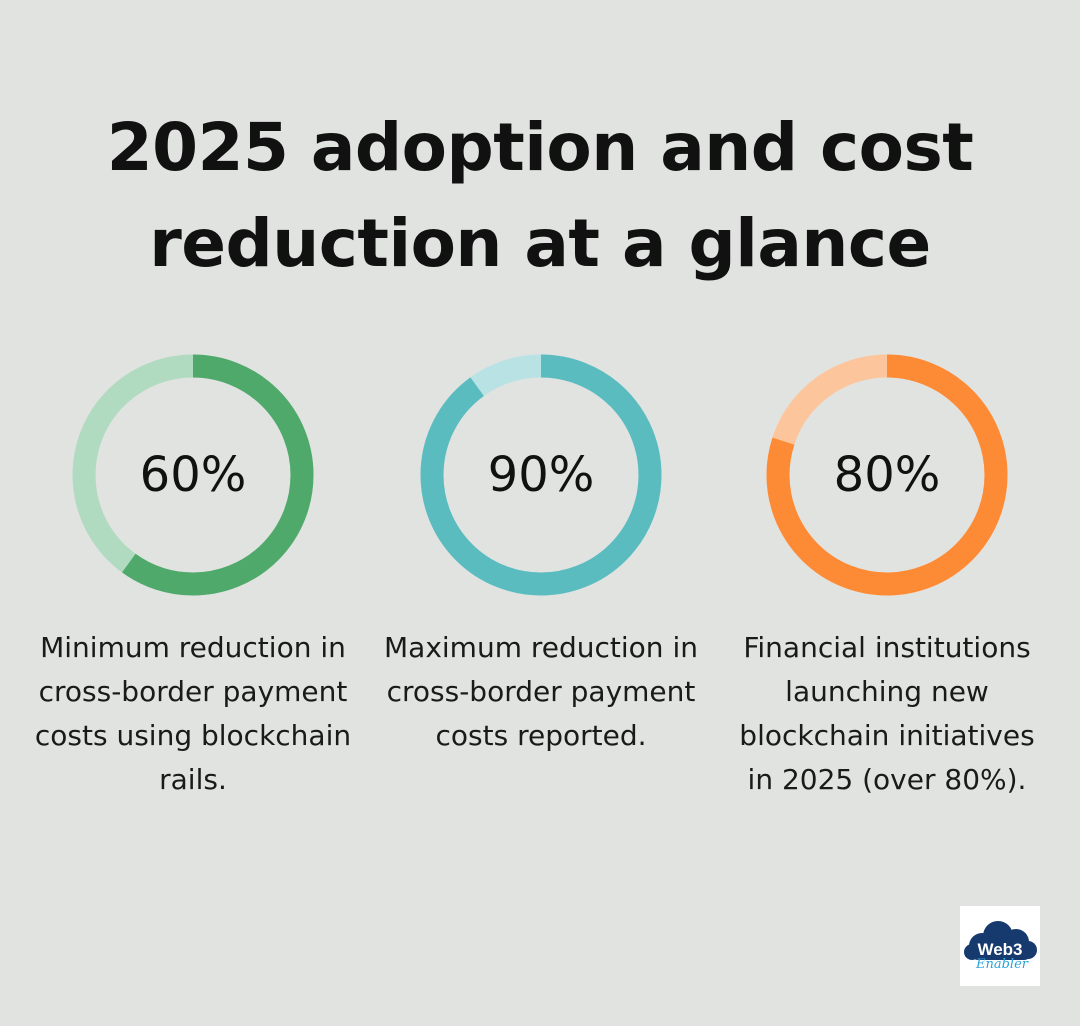  I want to click on logo-graphic: Web3 Enabler, so click(1000, 946).